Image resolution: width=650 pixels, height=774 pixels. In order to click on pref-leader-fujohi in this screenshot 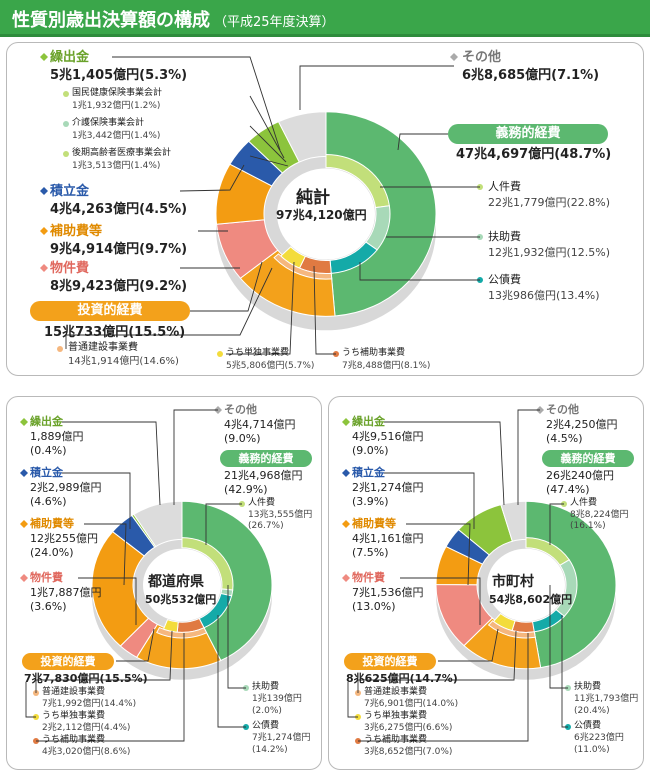, I will do `click(236, 637)`.